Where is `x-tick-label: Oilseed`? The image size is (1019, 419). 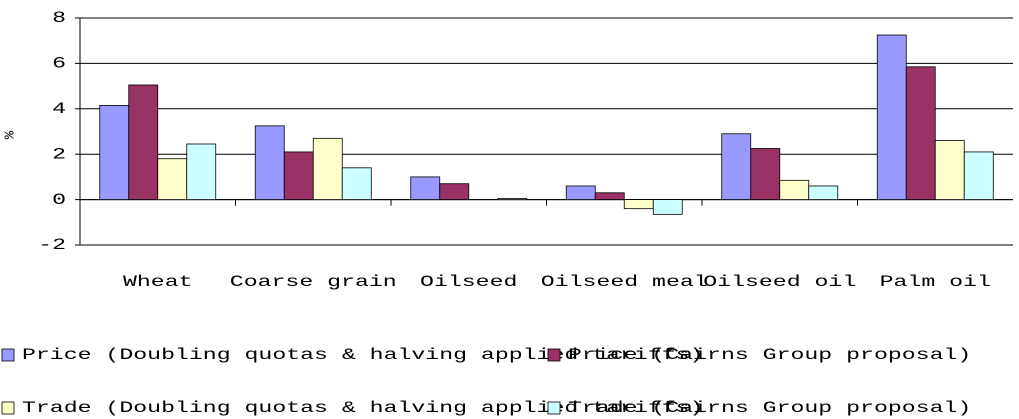 x-tick-label: Oilseed is located at coordinates (468, 282).